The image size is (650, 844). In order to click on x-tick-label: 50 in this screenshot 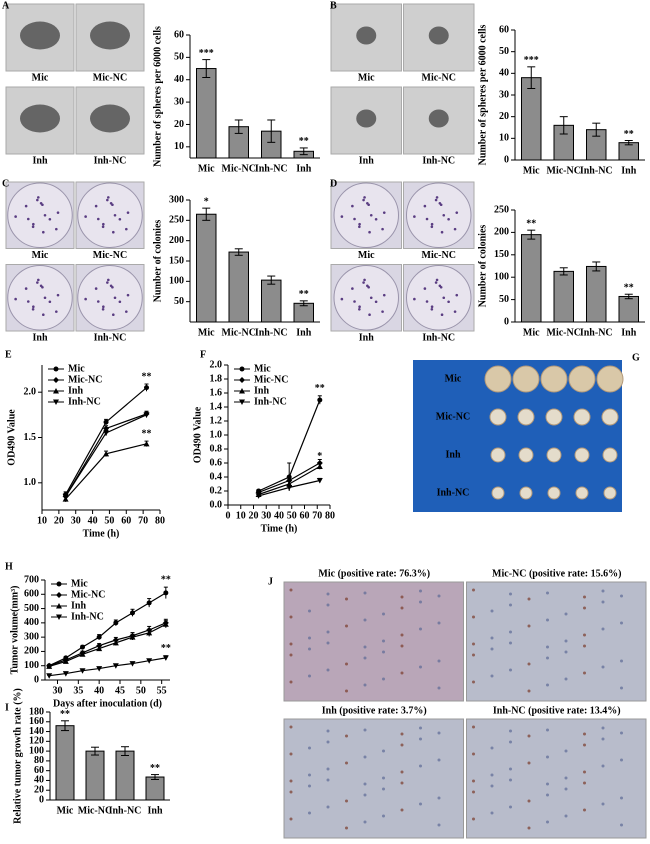, I will do `click(109, 520)`.